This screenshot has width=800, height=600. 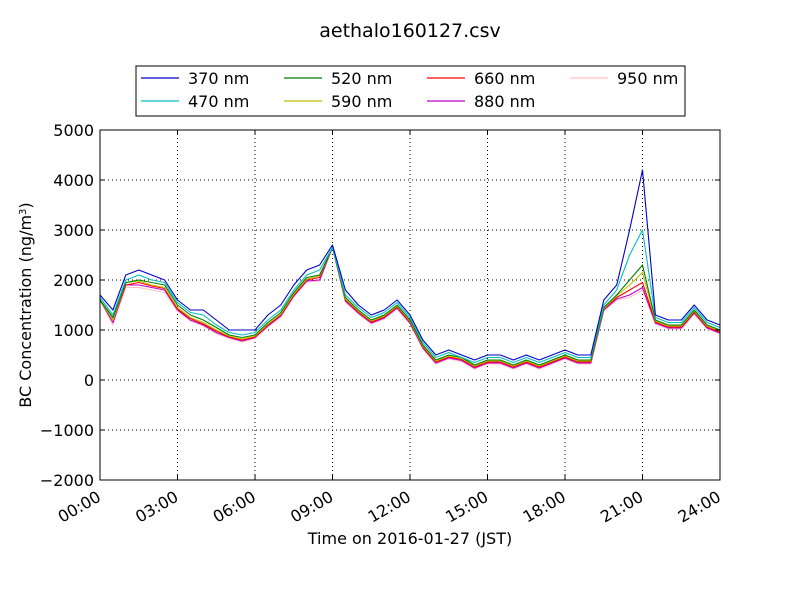 What do you see at coordinates (218, 78) in the screenshot?
I see `legend-label: 370 nm` at bounding box center [218, 78].